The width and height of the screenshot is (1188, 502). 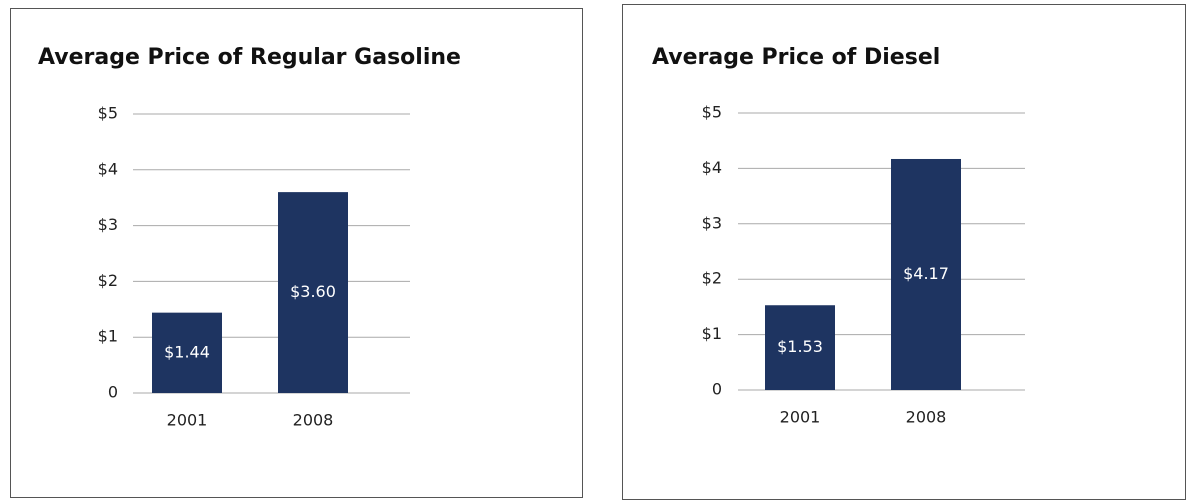 I want to click on data-label: $3.60, so click(x=313, y=291).